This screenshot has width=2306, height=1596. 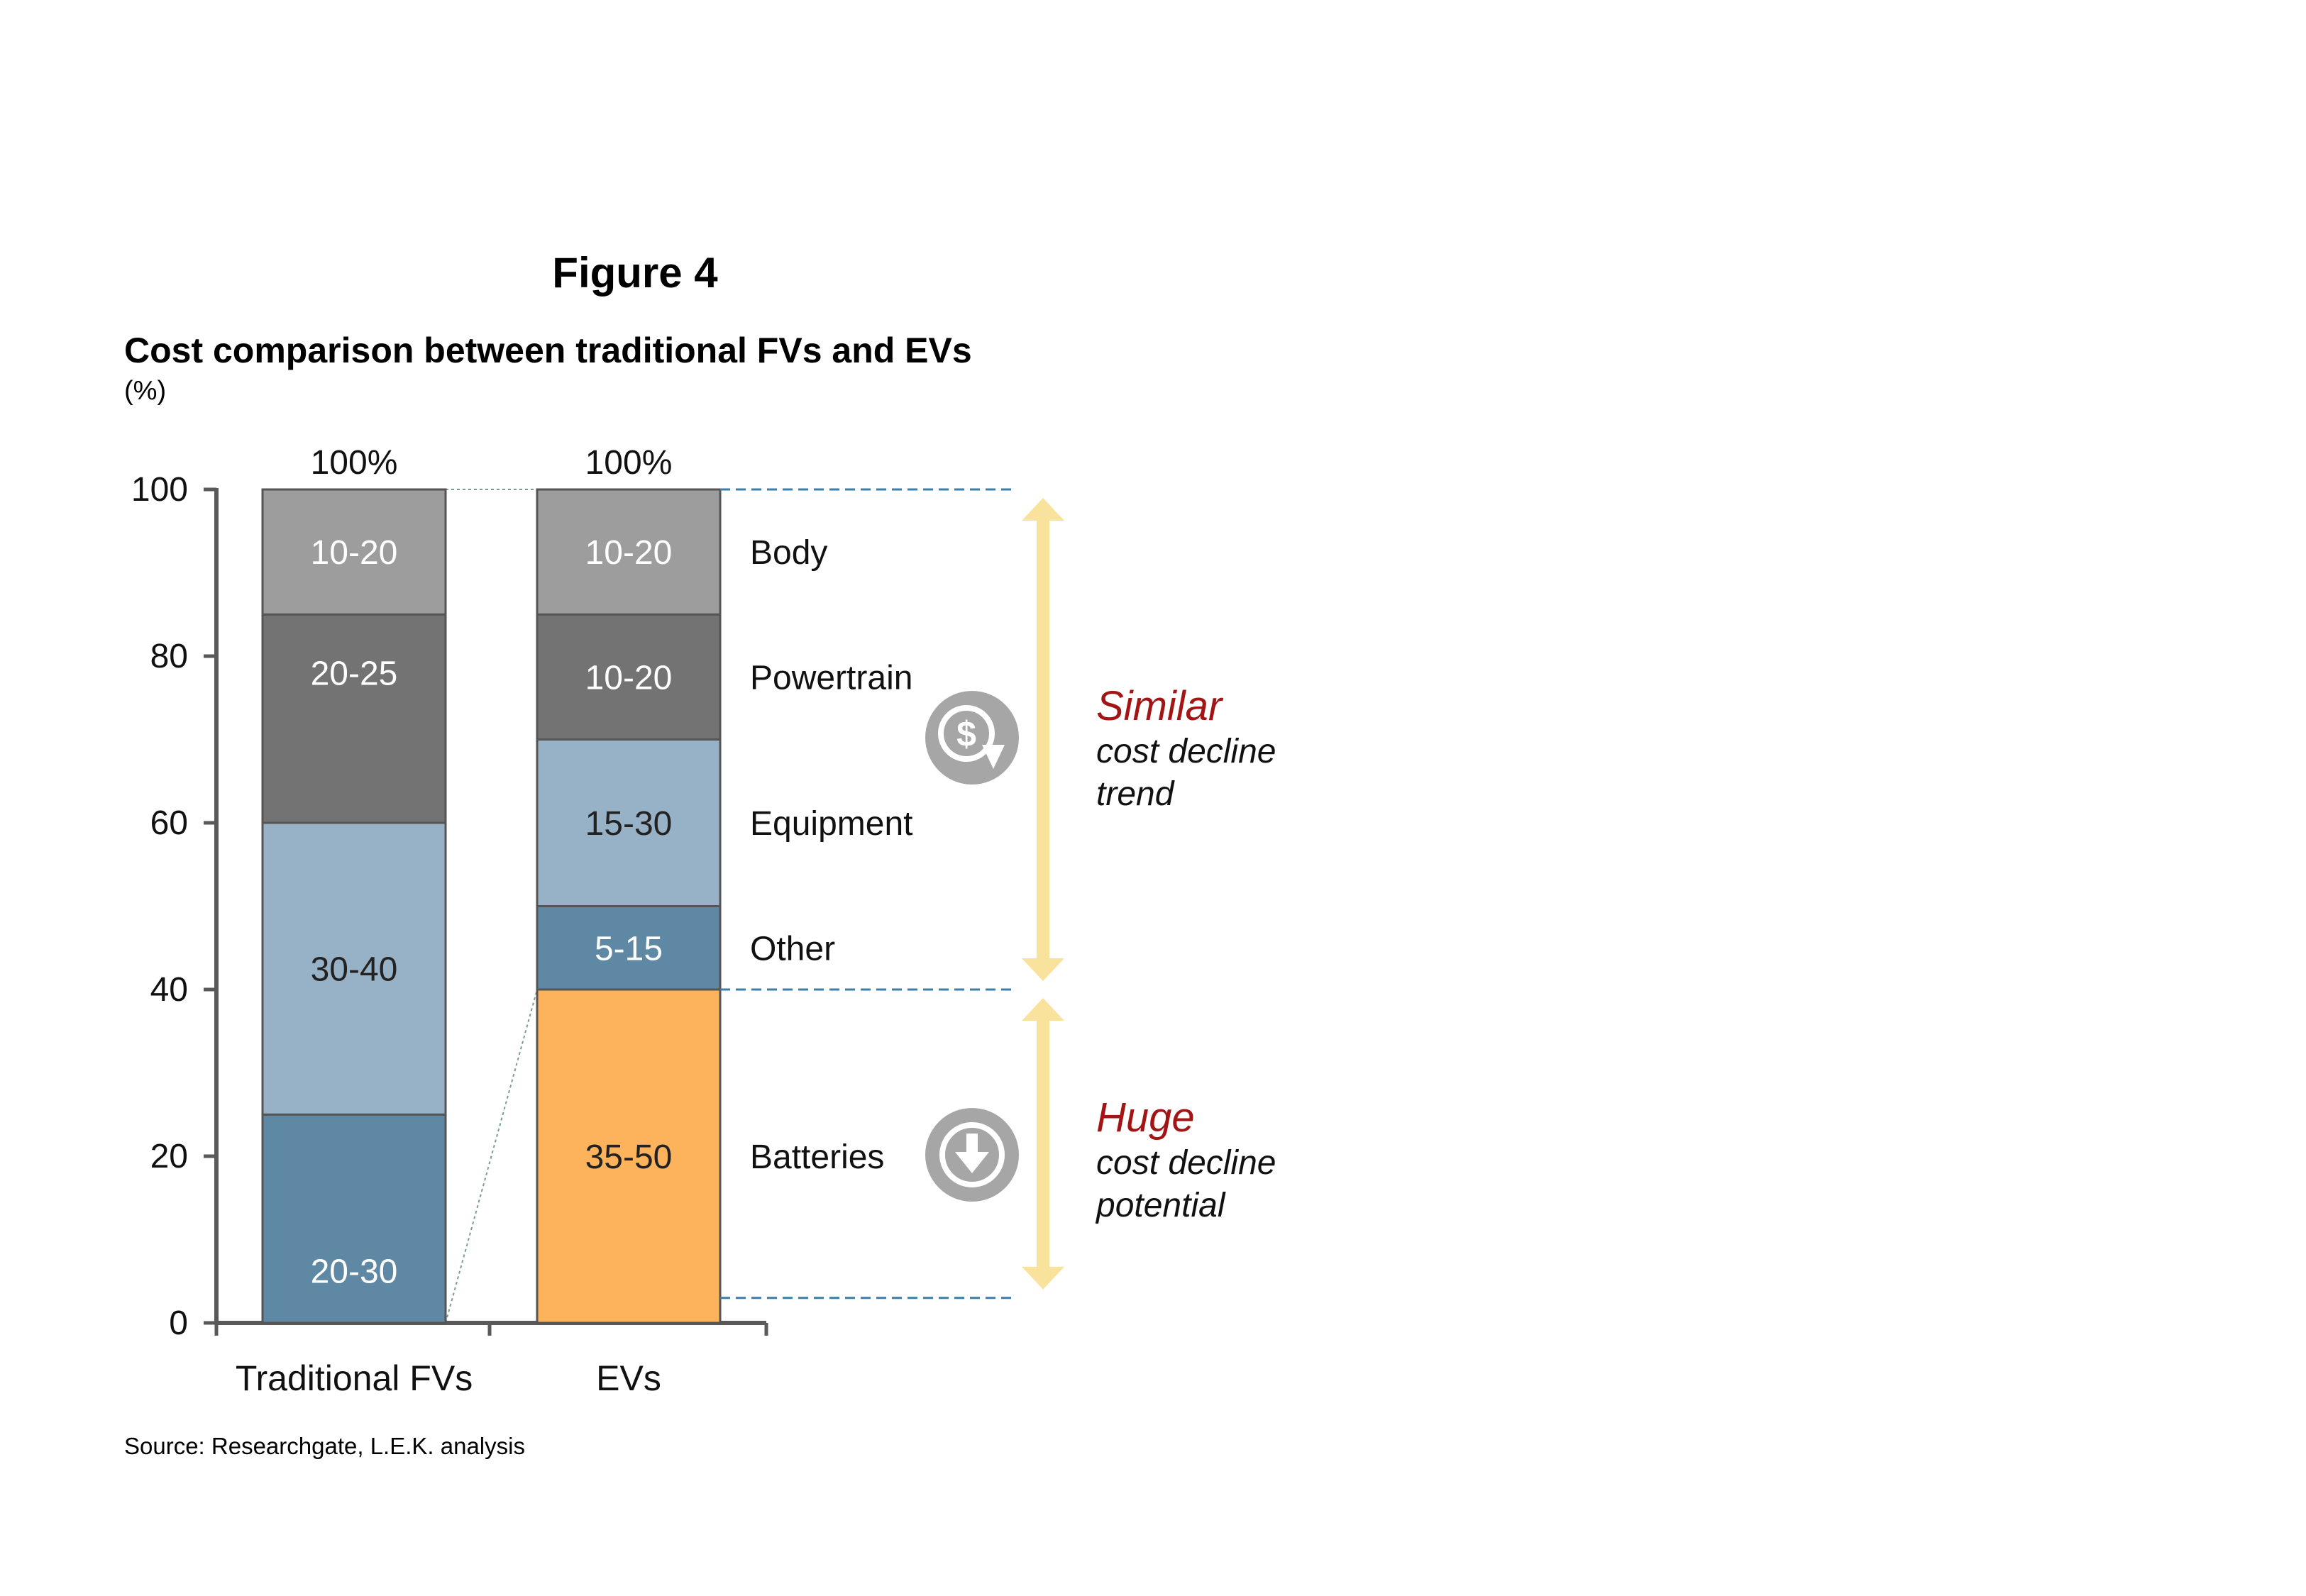 What do you see at coordinates (788, 553) in the screenshot?
I see `series-label: Body` at bounding box center [788, 553].